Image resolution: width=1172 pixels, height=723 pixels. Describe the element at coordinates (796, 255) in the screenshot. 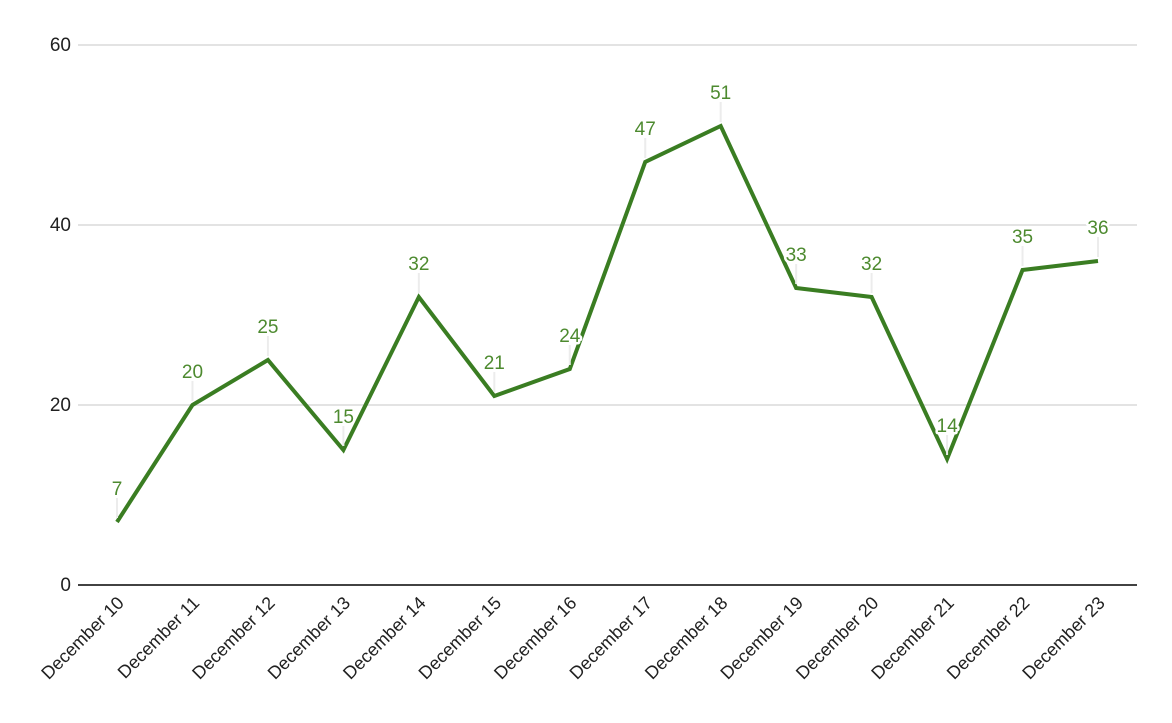

I see `data-label: 33` at that location.